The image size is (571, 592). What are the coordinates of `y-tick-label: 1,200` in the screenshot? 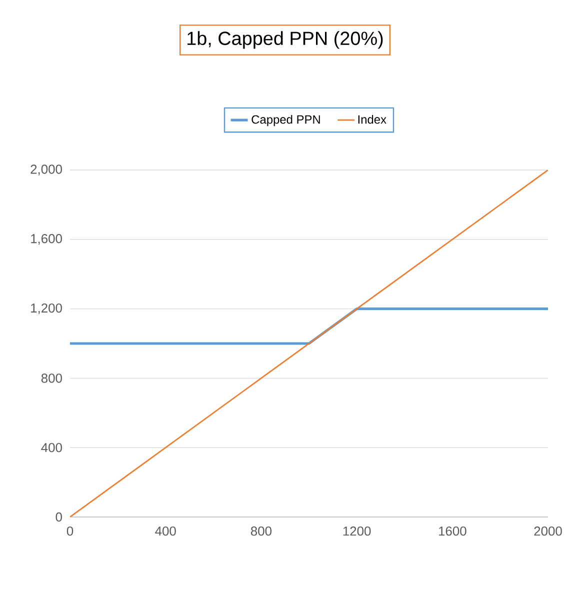 It's located at (46, 308).